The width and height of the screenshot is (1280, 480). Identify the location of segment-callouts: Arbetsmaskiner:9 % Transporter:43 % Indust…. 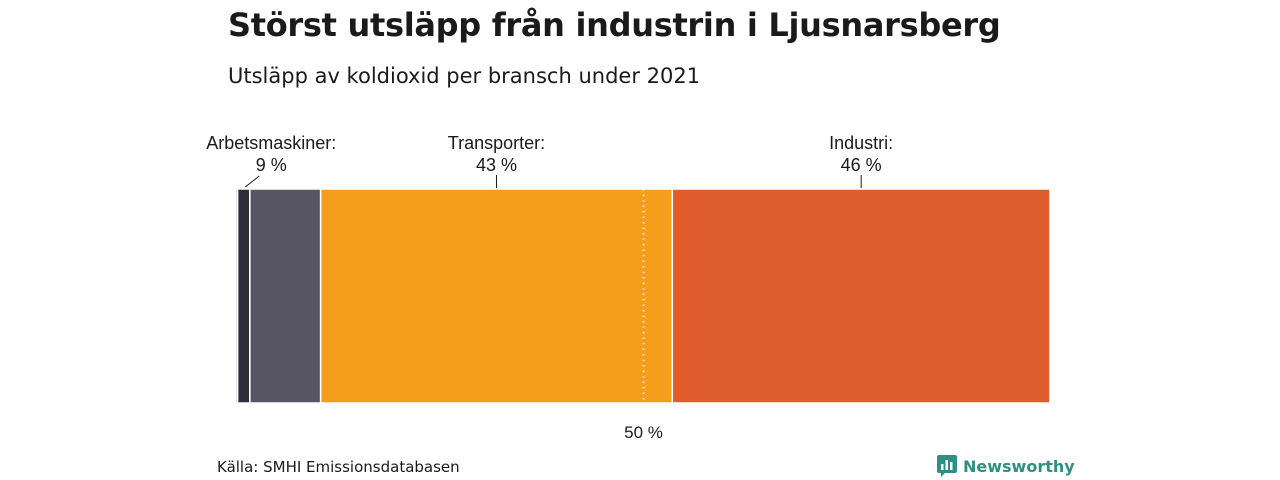
(549, 160).